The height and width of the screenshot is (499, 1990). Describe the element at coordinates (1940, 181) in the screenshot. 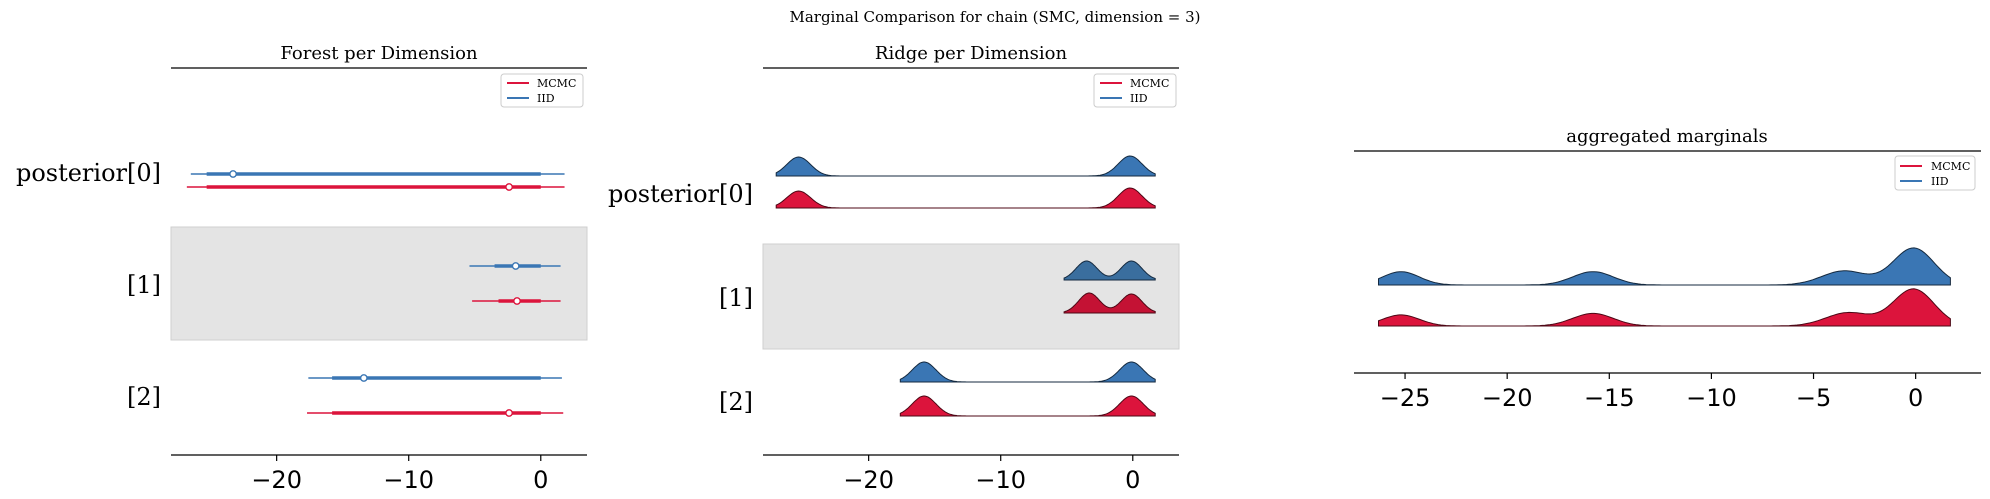

I see `aggregated-legend-iid-label: IID` at that location.